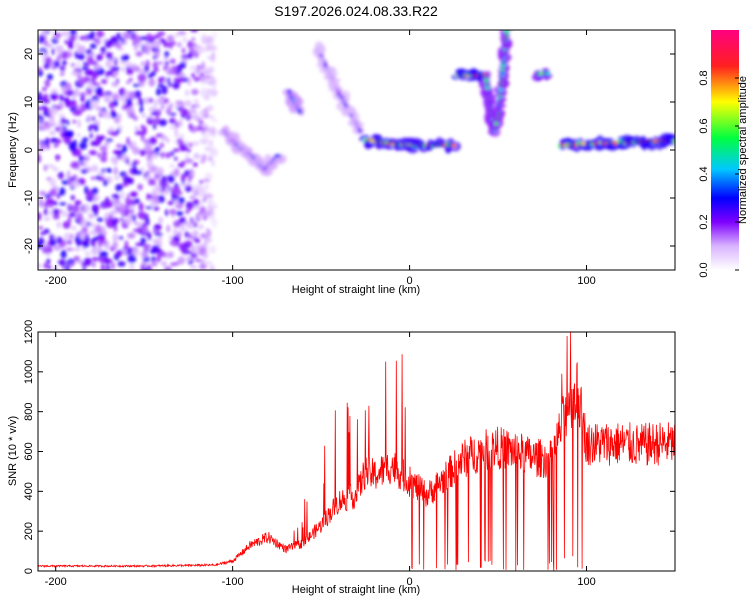 The image size is (750, 600). What do you see at coordinates (29, 332) in the screenshot?
I see `y-tick-label: 1200` at bounding box center [29, 332].